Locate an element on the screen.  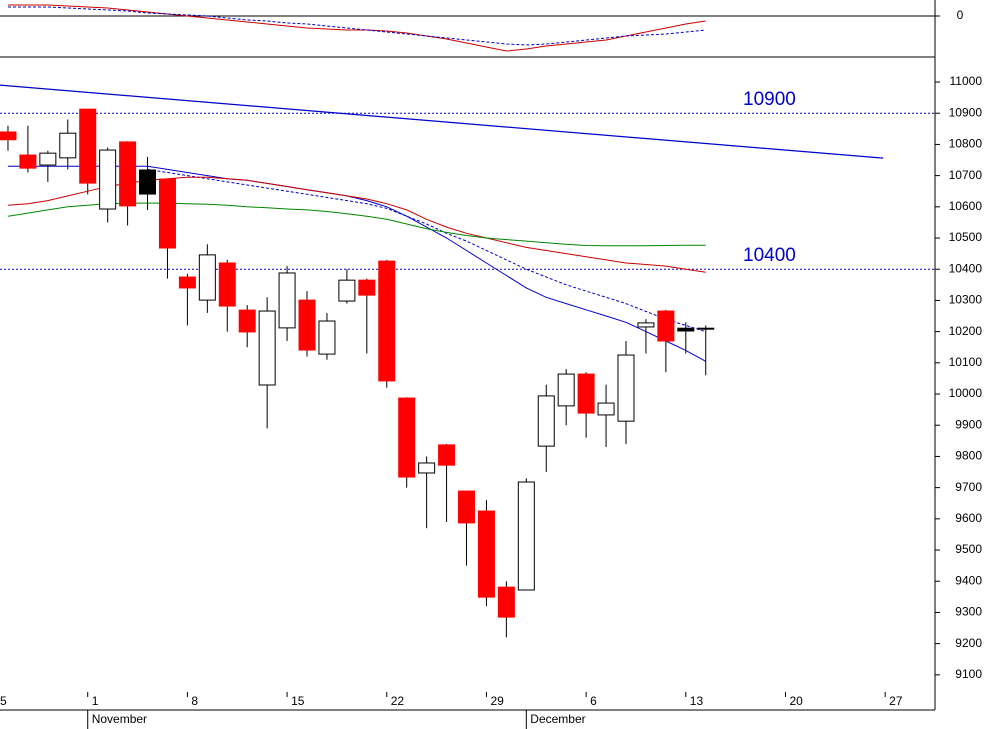
y-tick-label: 10600 is located at coordinates (966, 206).